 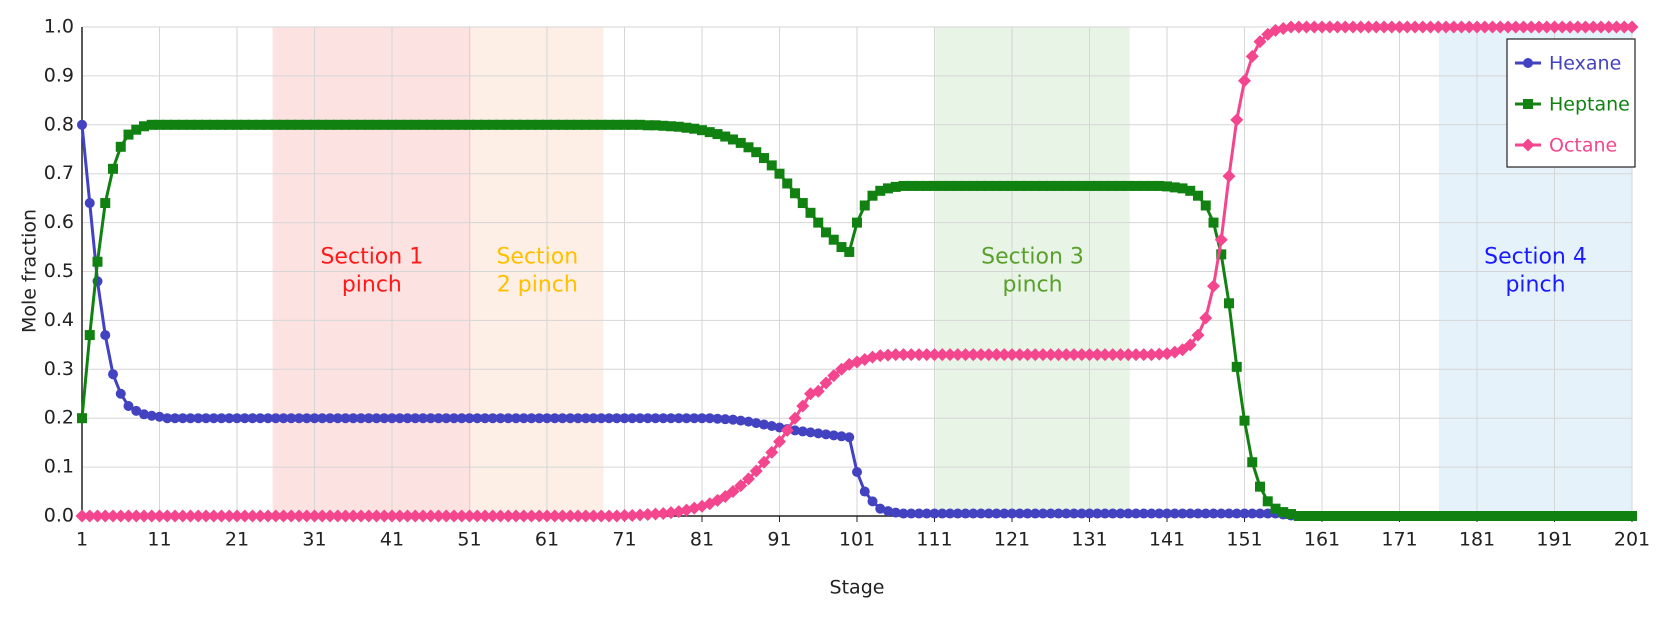 I want to click on x-tick-label: 61, so click(x=547, y=540).